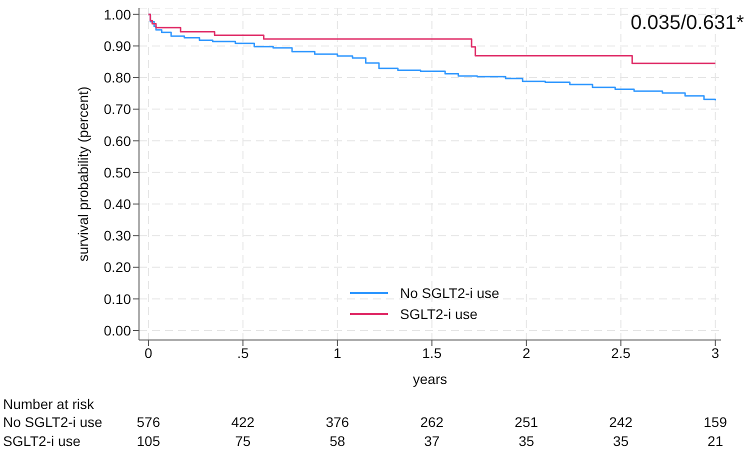 The height and width of the screenshot is (450, 744). What do you see at coordinates (118, 236) in the screenshot?
I see `y-tick-label: 0.30` at bounding box center [118, 236].